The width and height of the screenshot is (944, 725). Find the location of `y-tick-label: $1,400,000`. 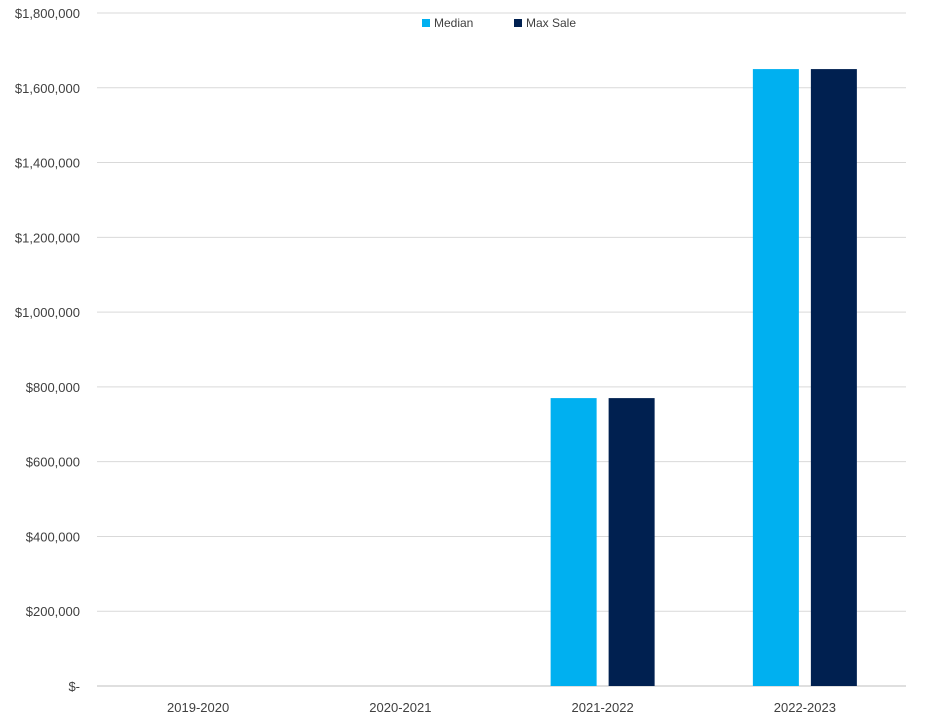

y-tick-label: $1,400,000 is located at coordinates (47, 163).